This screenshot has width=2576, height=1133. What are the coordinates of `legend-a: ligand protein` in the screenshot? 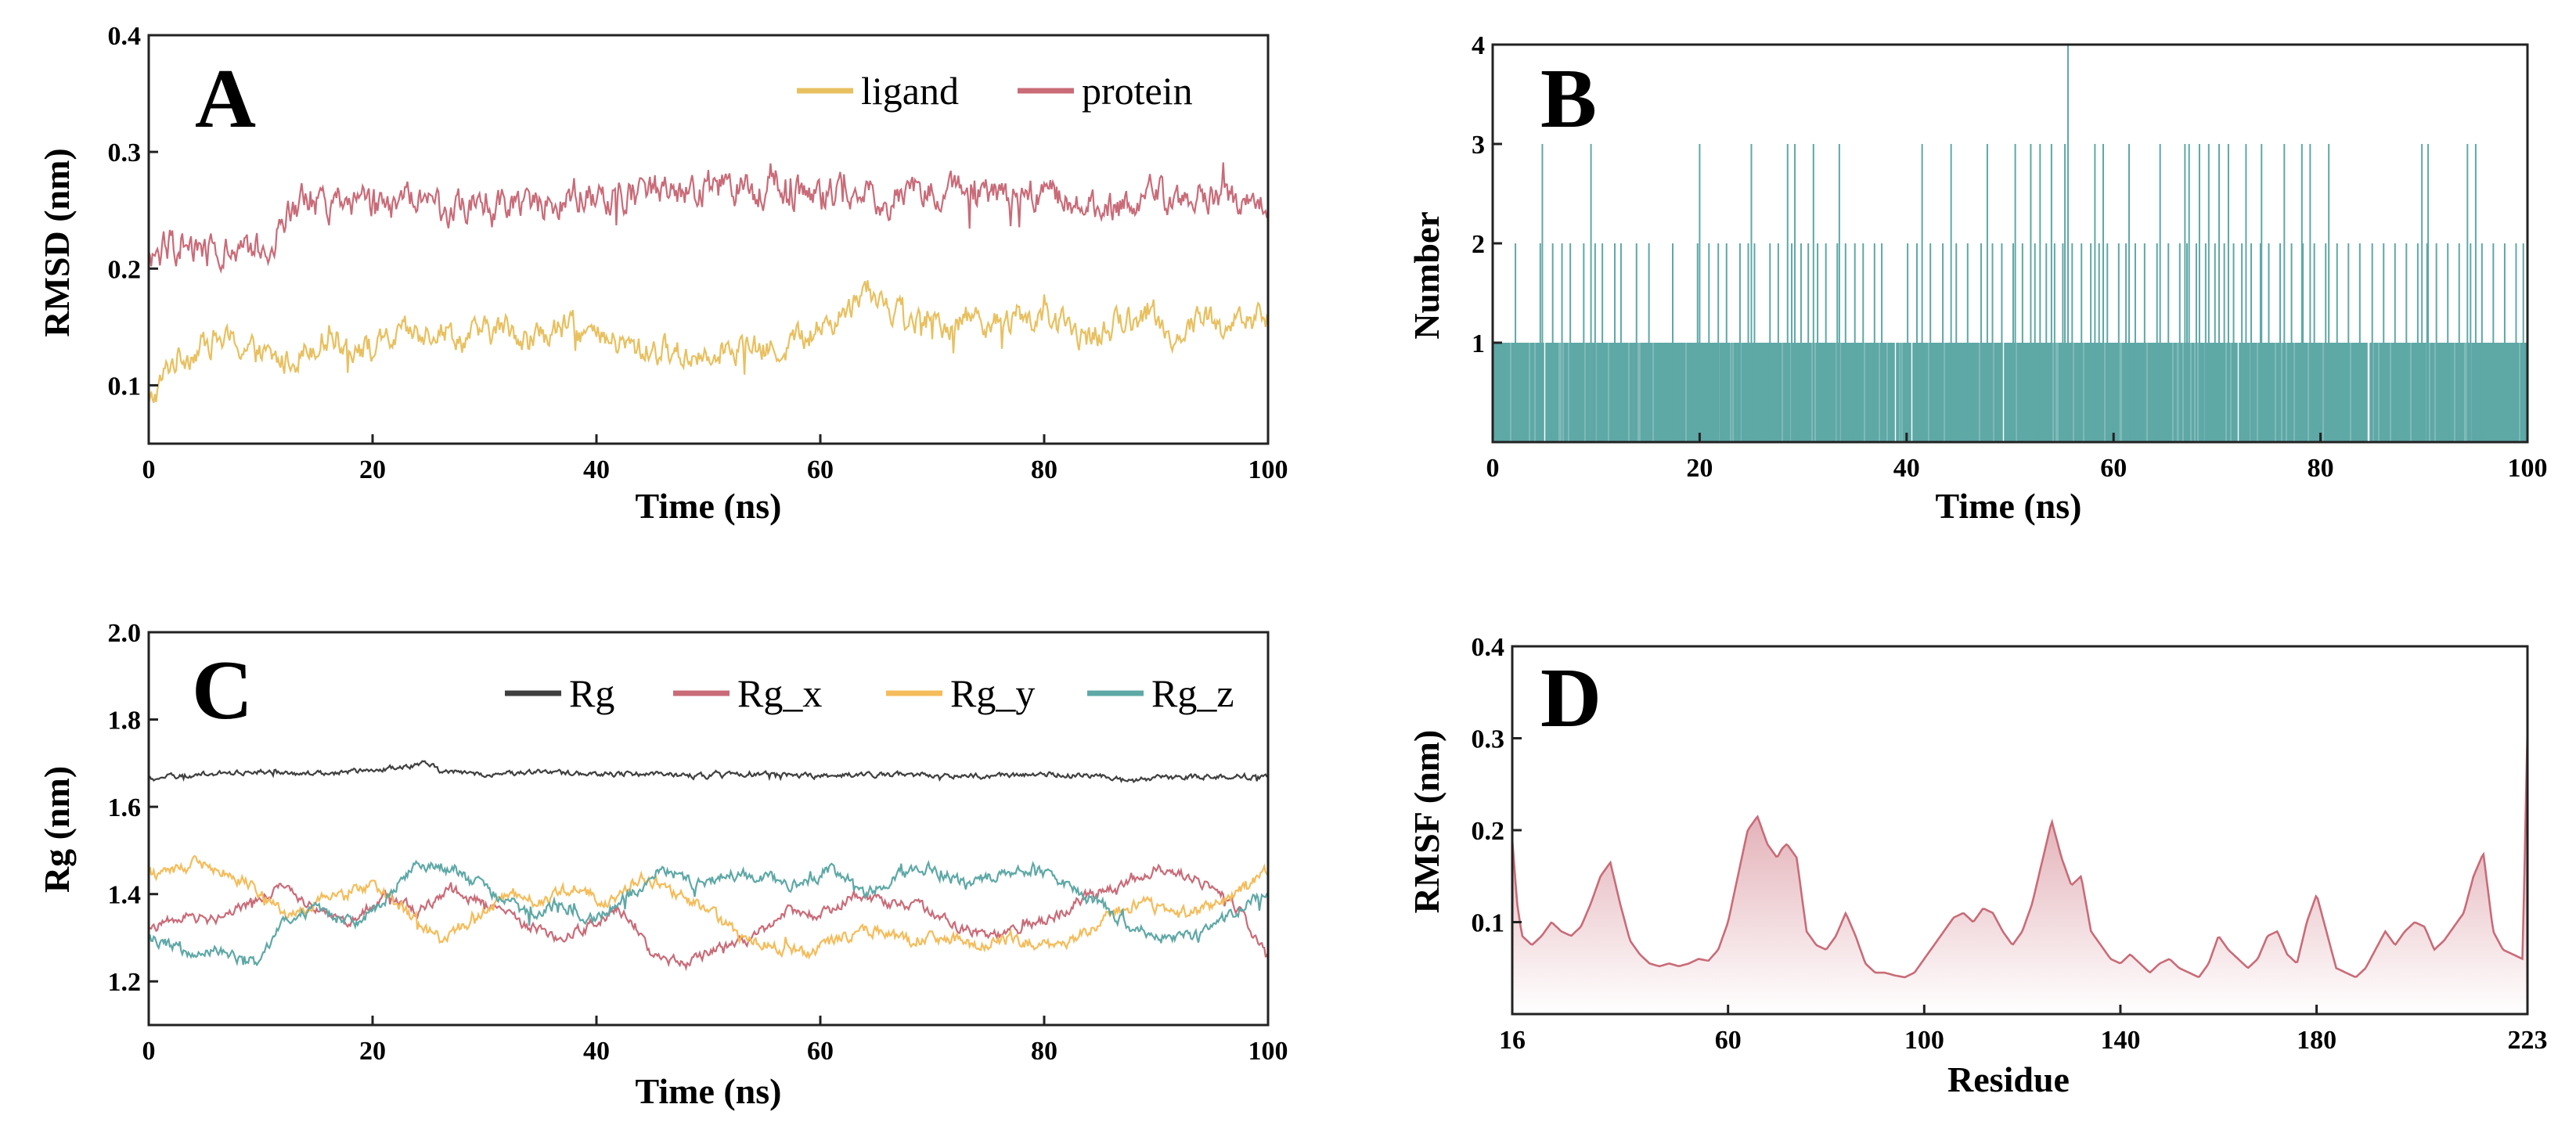 It's located at (995, 91).